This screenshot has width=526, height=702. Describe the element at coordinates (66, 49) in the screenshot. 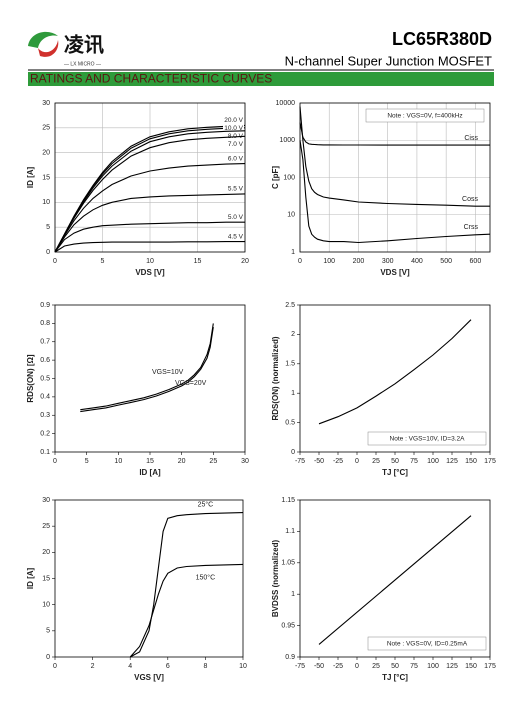

I see `logo: 凌讯 — LX MICRO —` at that location.